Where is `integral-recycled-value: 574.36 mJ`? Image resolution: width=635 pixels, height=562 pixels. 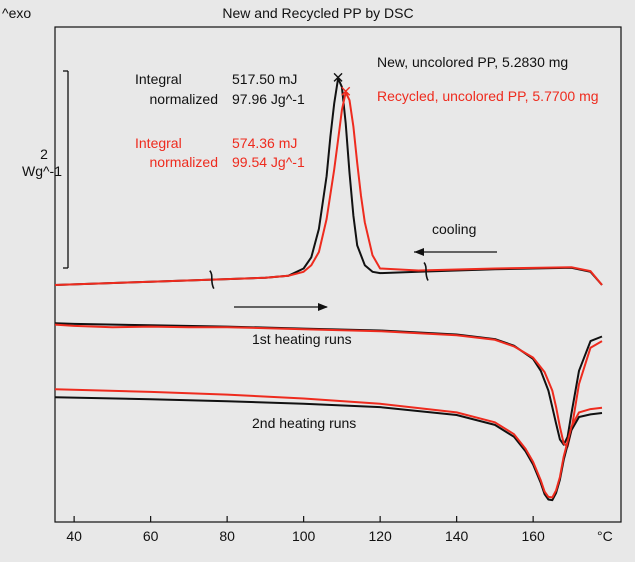
integral-recycled-value: 574.36 mJ is located at coordinates (264, 143).